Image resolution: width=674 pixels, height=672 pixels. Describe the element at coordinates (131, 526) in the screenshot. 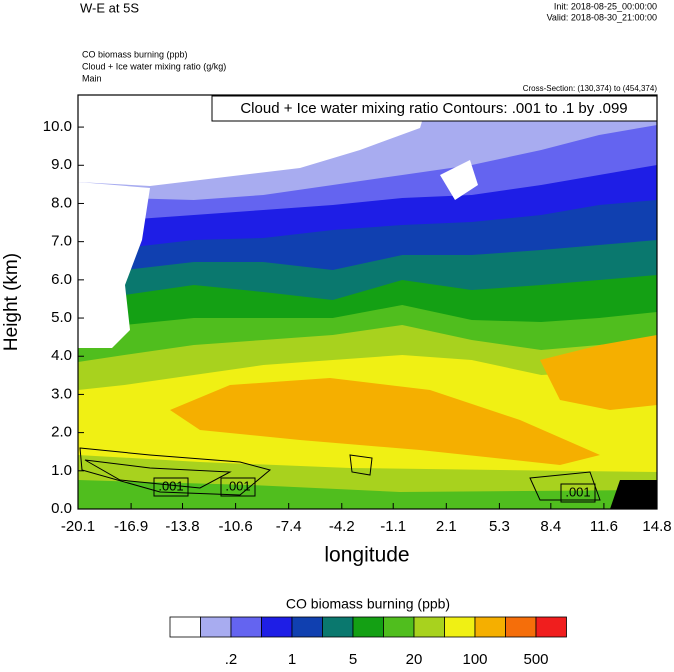

I see `x-tick-label: -16.9` at that location.